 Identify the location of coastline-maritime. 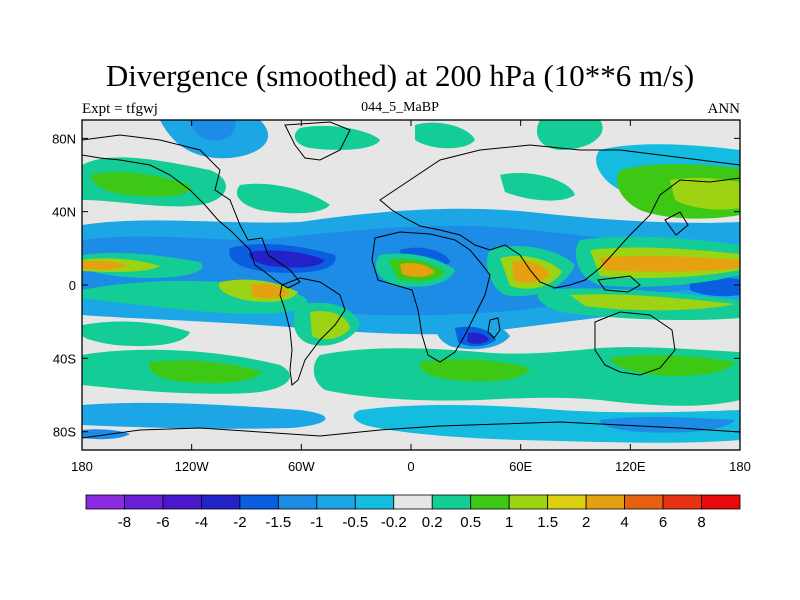
(619, 284).